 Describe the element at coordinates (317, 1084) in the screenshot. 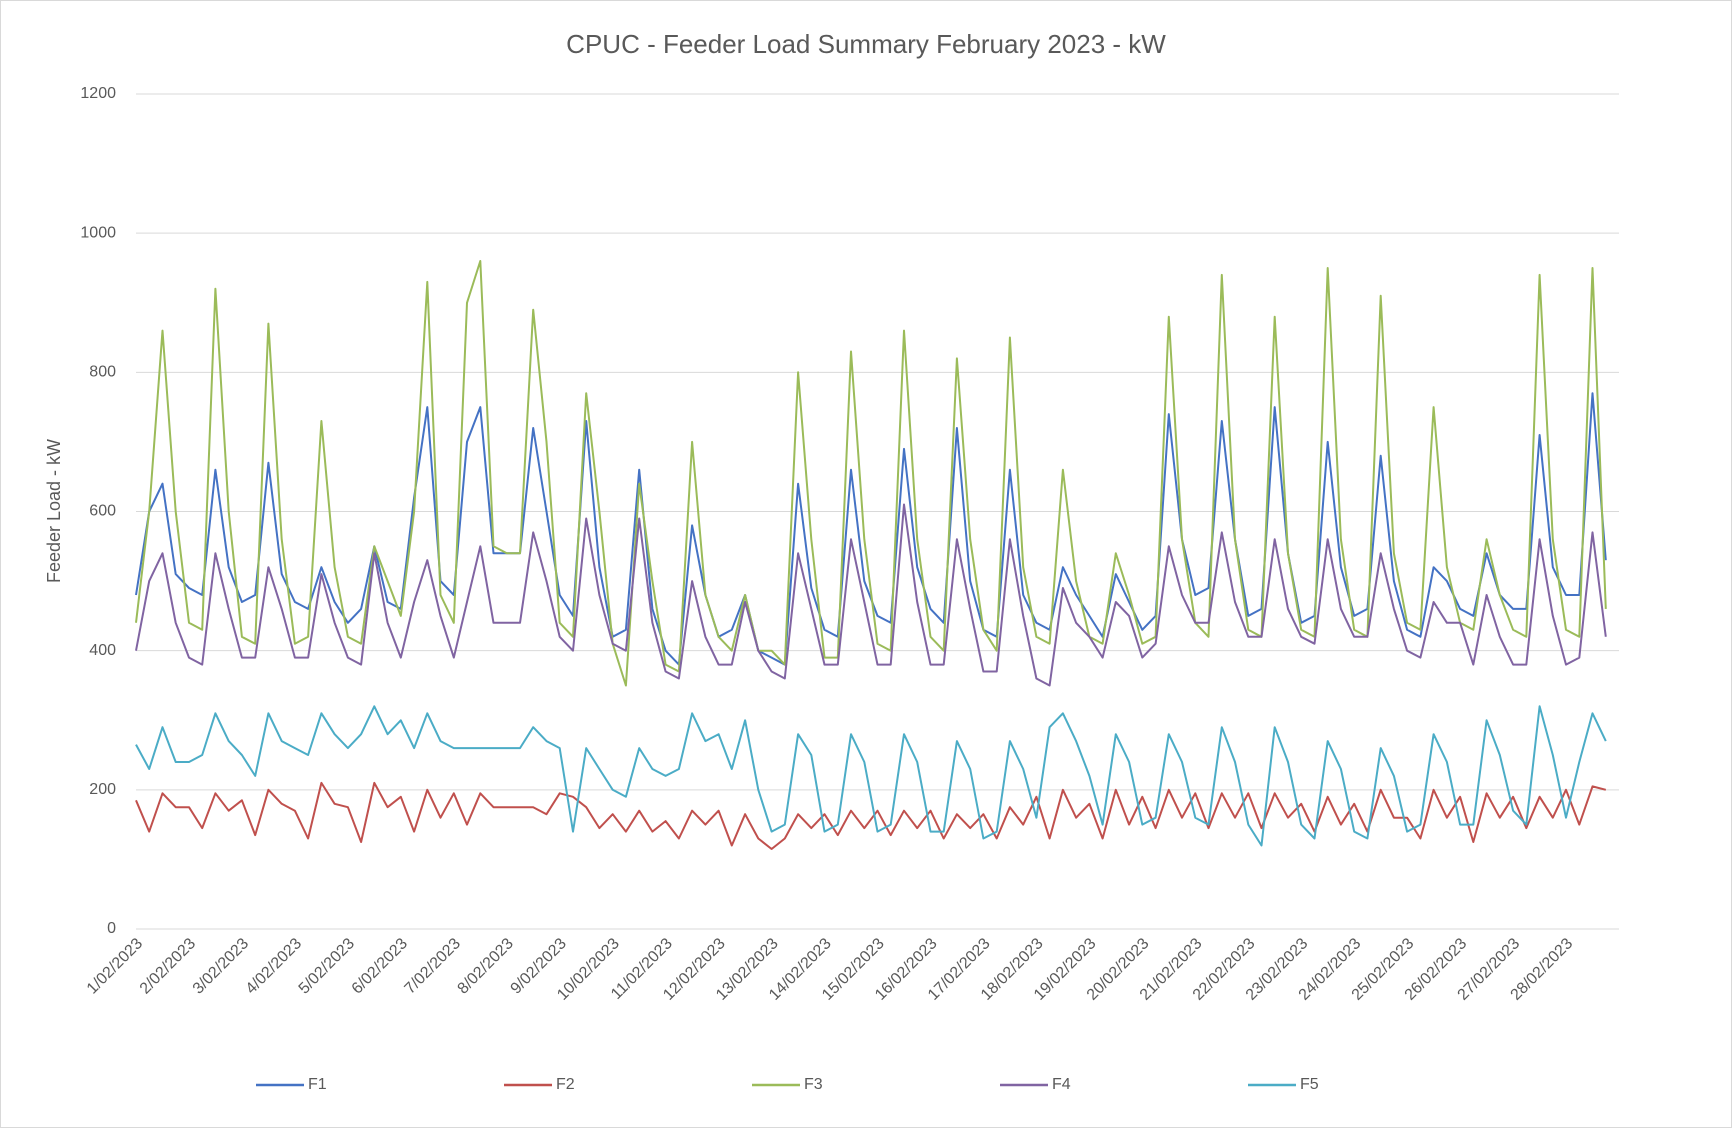

I see `legend-label: F1` at that location.